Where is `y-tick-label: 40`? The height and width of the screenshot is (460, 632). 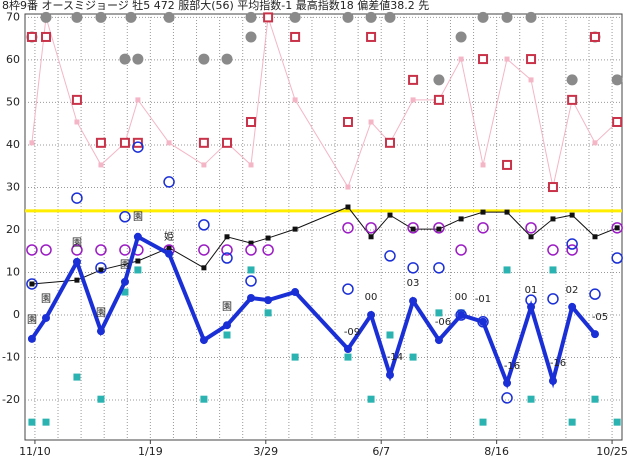
y-tick-label: 40 is located at coordinates (13, 144).